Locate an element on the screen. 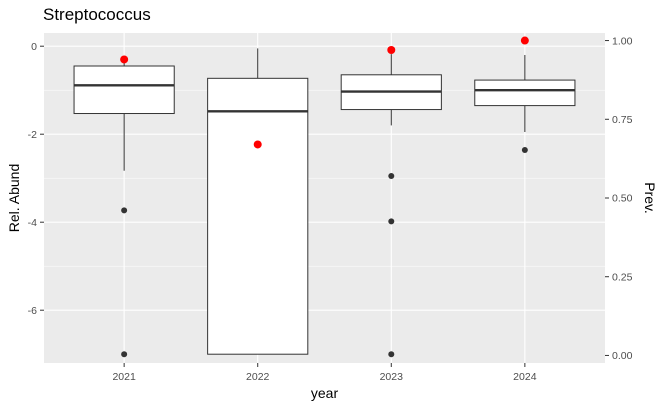 Image resolution: width=663 pixels, height=409 pixels. box-2023 is located at coordinates (391, 206).